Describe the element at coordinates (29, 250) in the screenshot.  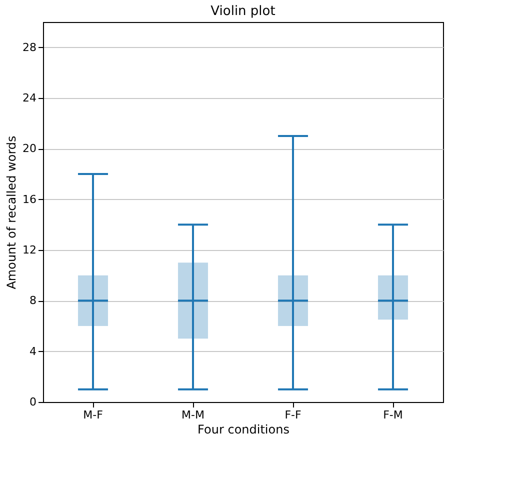
I see `y-tick-label: 12` at that location.